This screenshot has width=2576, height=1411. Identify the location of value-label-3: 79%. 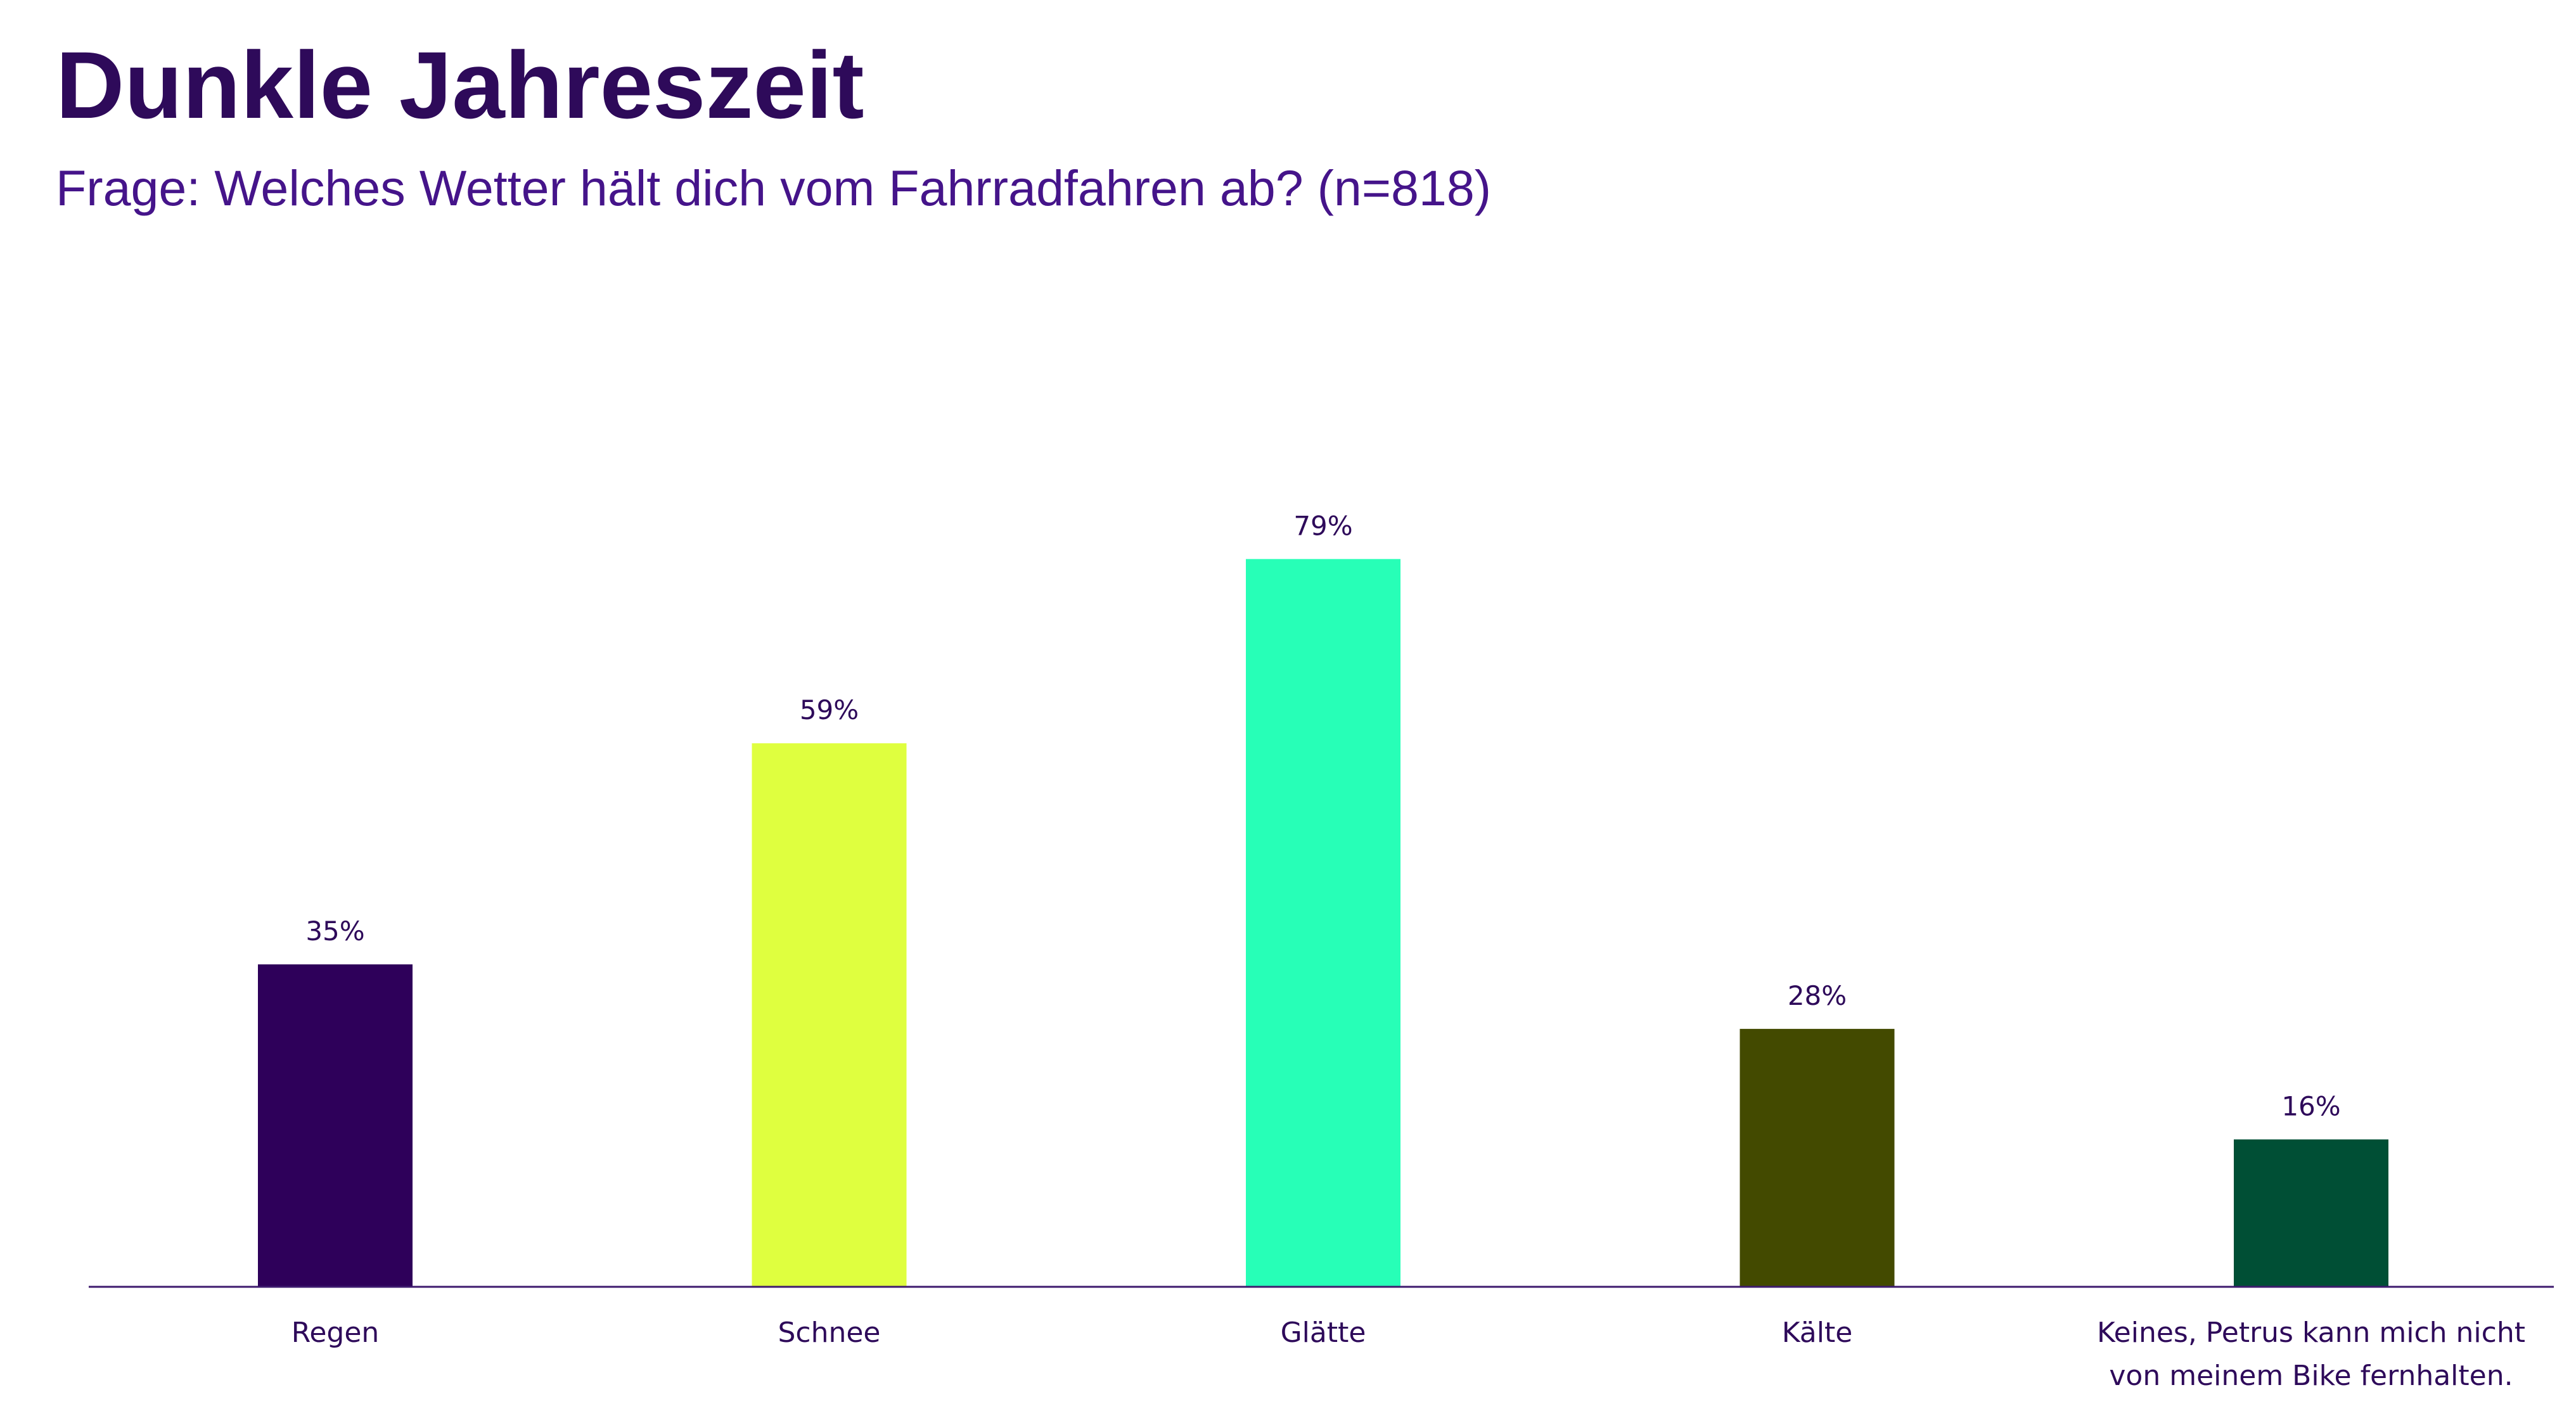
(1322, 525).